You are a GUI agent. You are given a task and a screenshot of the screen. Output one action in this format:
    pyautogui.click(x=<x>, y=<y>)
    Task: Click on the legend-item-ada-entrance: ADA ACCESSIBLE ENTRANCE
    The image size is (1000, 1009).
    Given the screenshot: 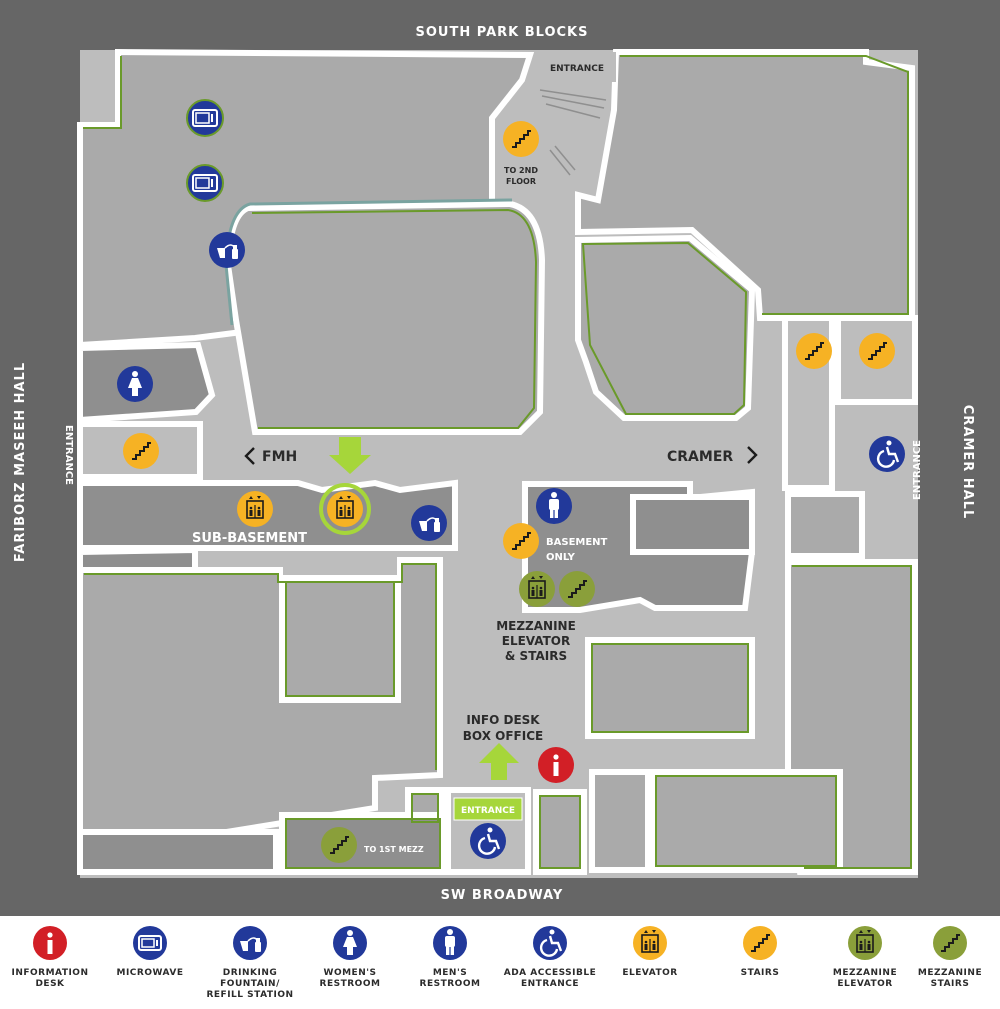 What is the action you would take?
    pyautogui.click(x=550, y=958)
    